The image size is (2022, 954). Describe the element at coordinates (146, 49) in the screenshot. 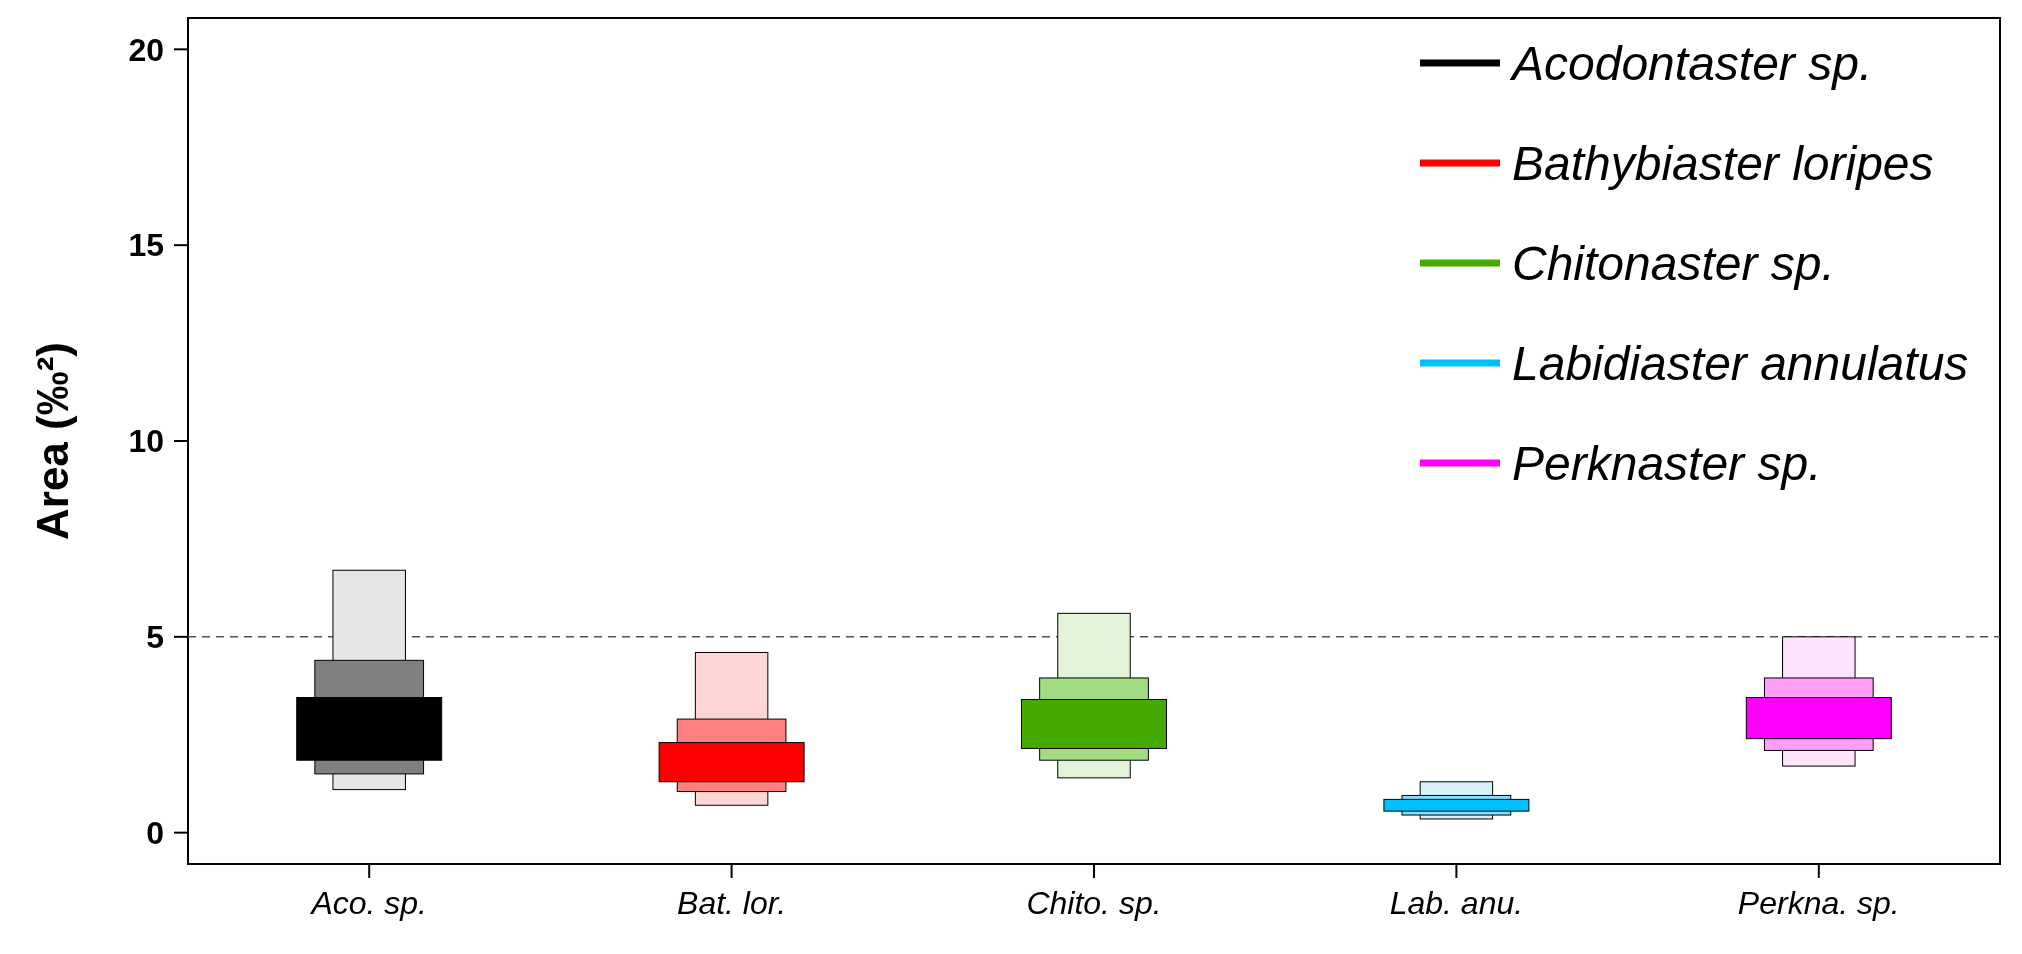

I see `y-tick-label: 20` at that location.